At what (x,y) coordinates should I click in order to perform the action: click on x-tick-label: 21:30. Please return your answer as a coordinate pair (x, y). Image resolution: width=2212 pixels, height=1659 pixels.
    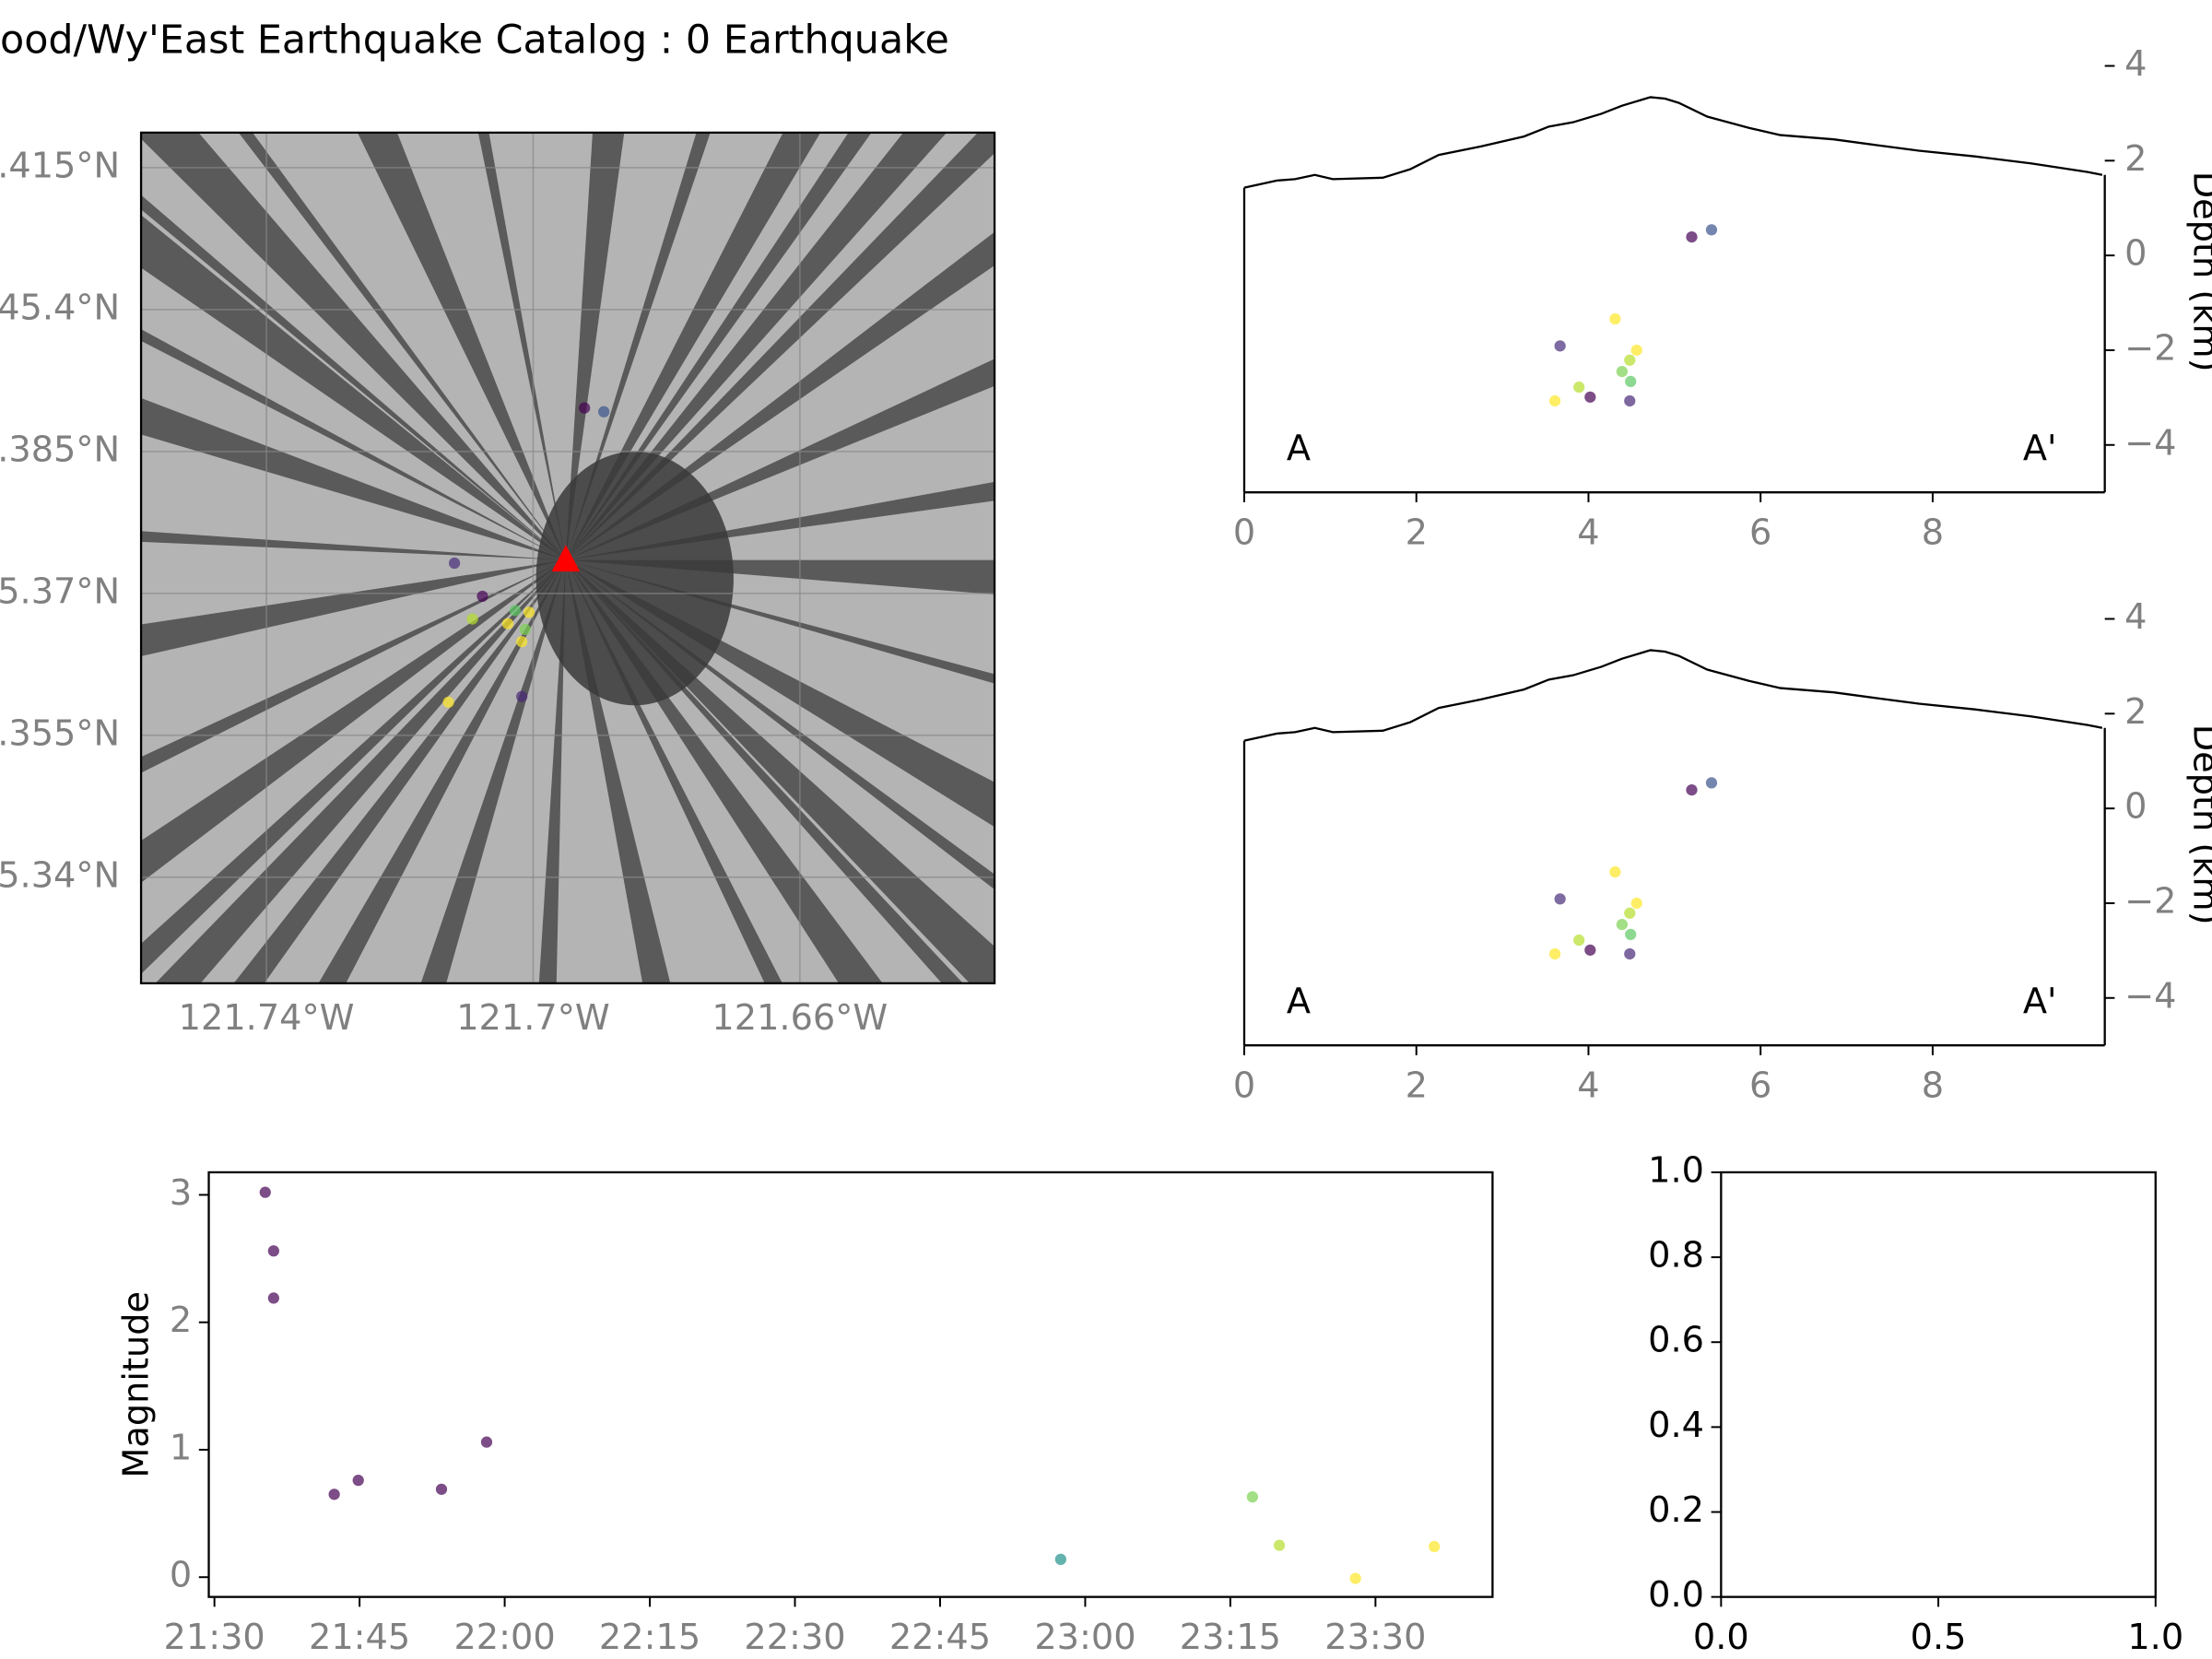
    Looking at the image, I should click on (214, 1637).